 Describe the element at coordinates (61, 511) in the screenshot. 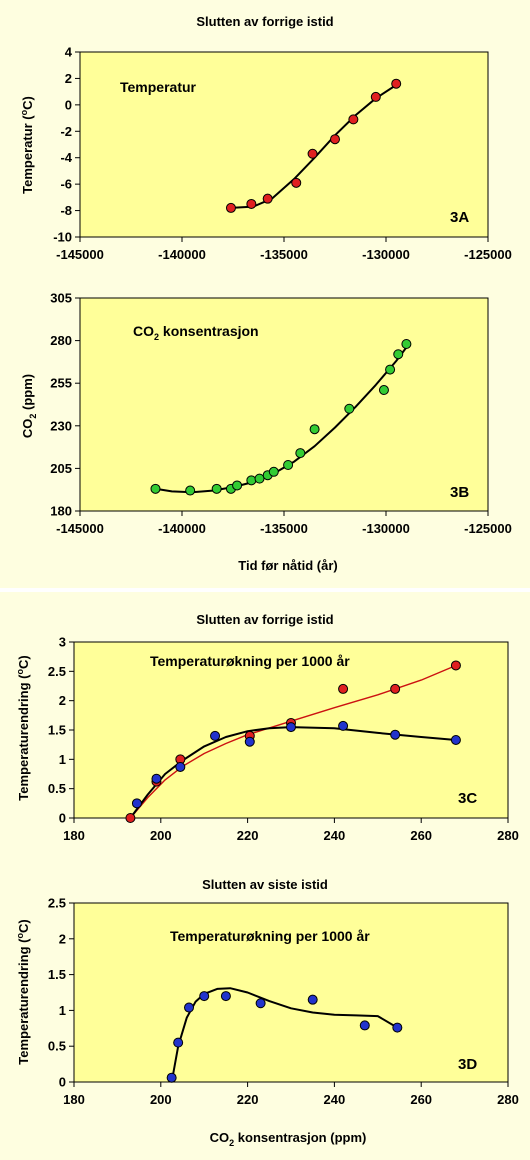

I see `y-tick-label: 180` at that location.